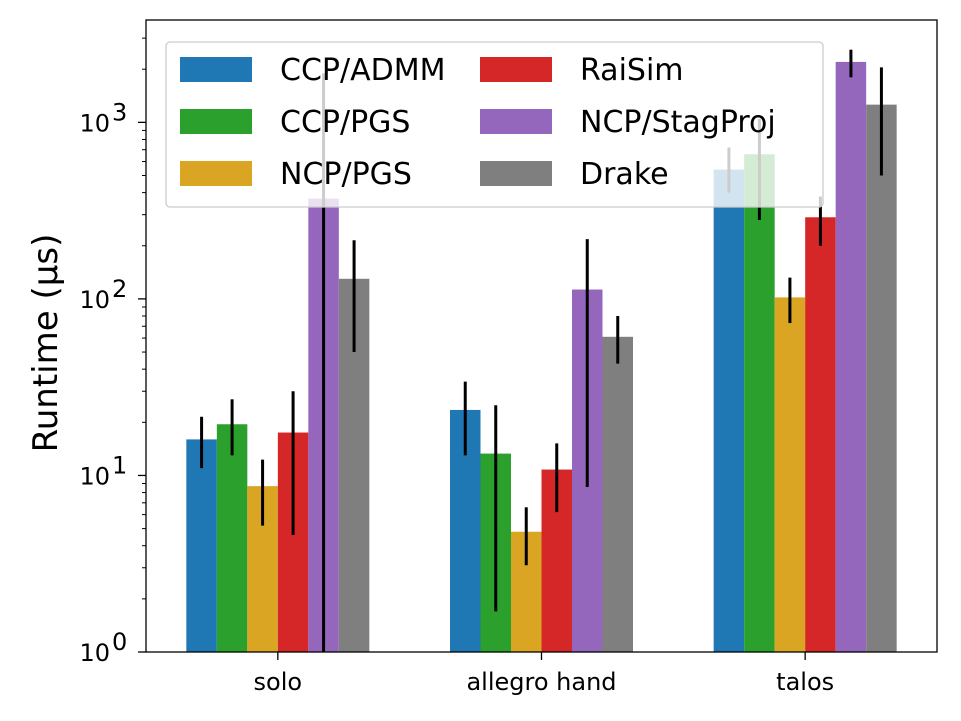 This screenshot has width=961, height=721. What do you see at coordinates (119, 465) in the screenshot?
I see `y-tick-exponent: 1` at bounding box center [119, 465].